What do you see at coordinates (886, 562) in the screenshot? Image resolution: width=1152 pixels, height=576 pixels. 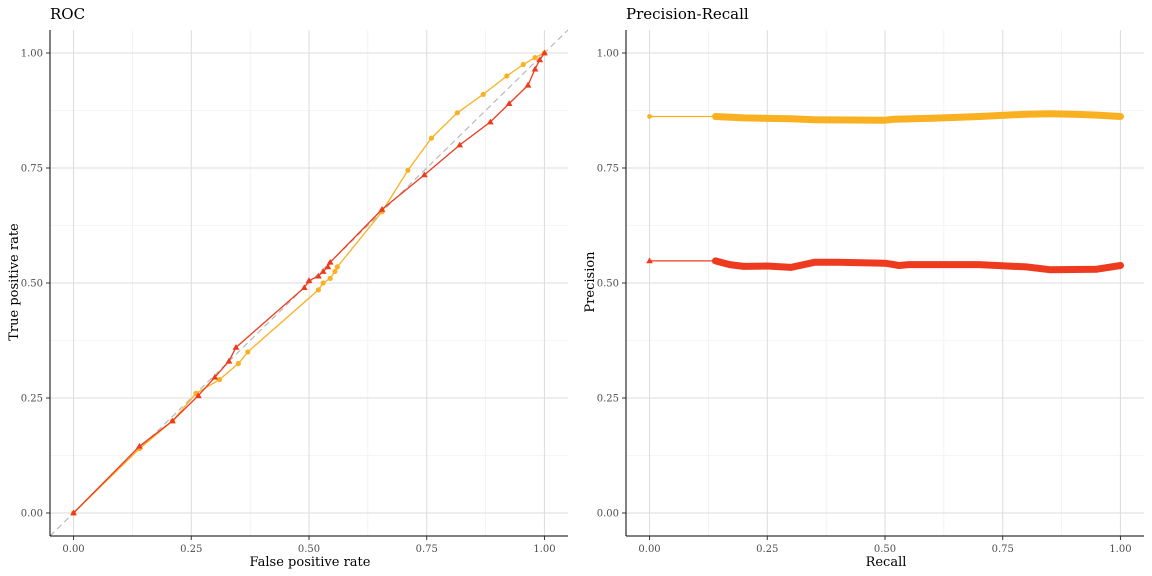 I see `pr-x-axis-label: Recall` at bounding box center [886, 562].